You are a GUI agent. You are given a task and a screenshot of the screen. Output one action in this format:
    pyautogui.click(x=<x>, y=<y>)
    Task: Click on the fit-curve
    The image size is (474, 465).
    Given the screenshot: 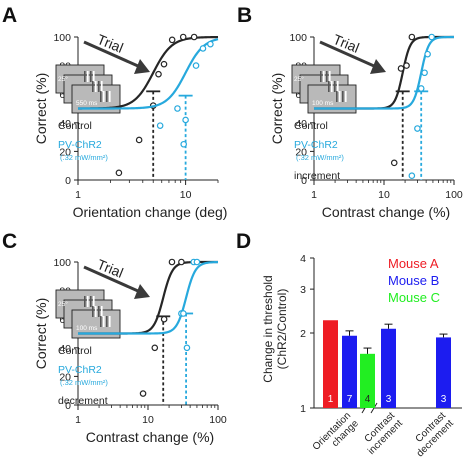 What is the action you would take?
    pyautogui.click(x=384, y=72)
    